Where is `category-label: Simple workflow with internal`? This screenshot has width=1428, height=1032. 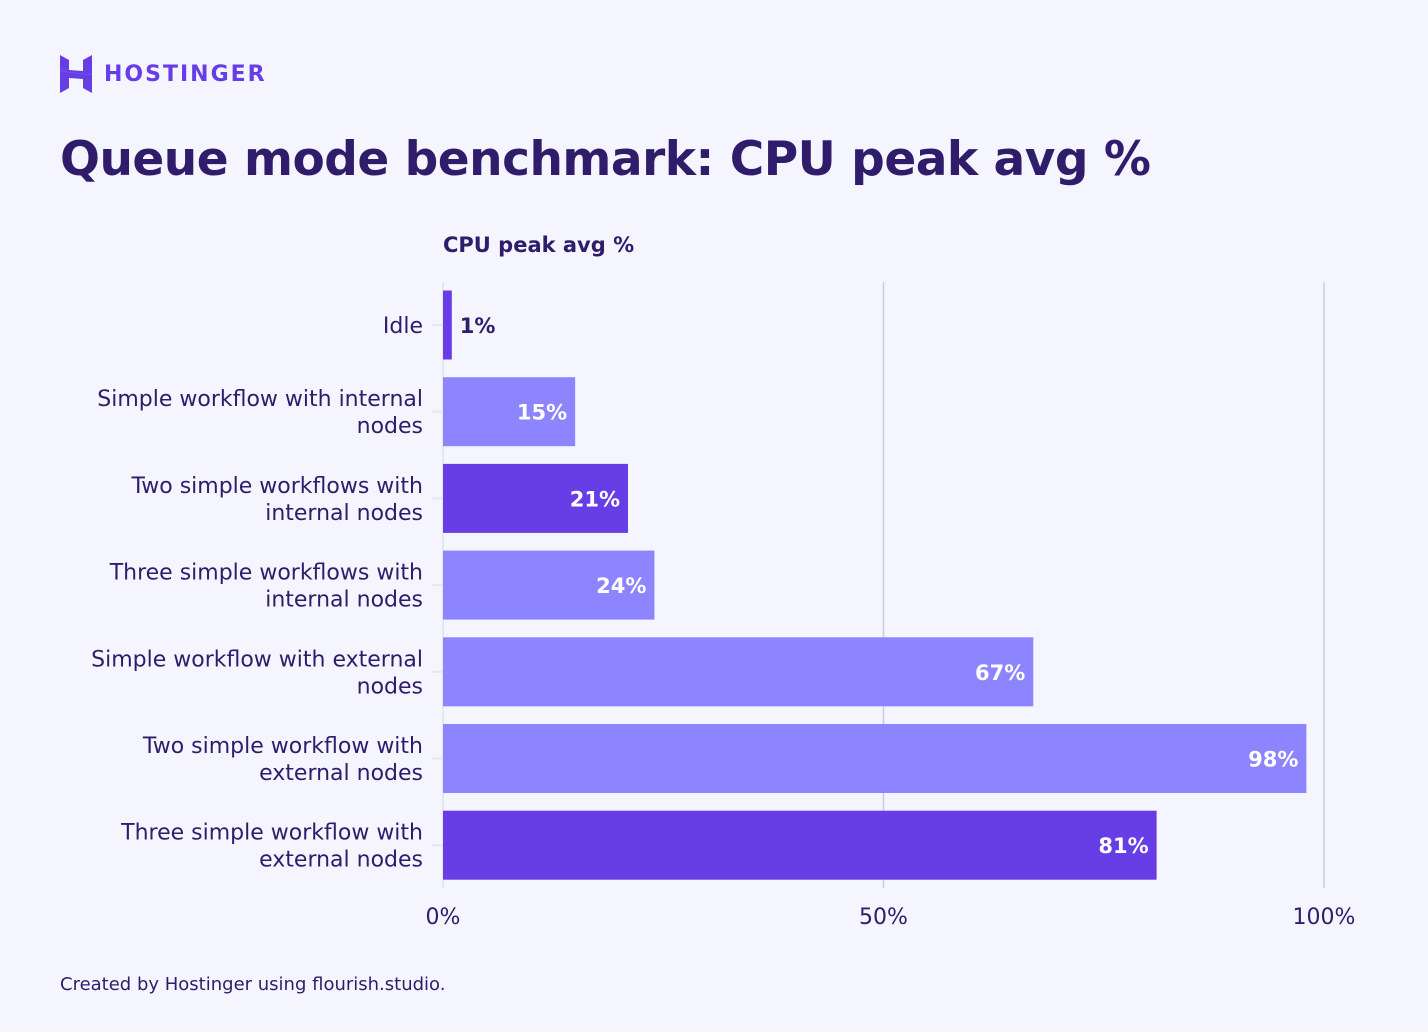
category-label: Simple workflow with internal is located at coordinates (260, 399).